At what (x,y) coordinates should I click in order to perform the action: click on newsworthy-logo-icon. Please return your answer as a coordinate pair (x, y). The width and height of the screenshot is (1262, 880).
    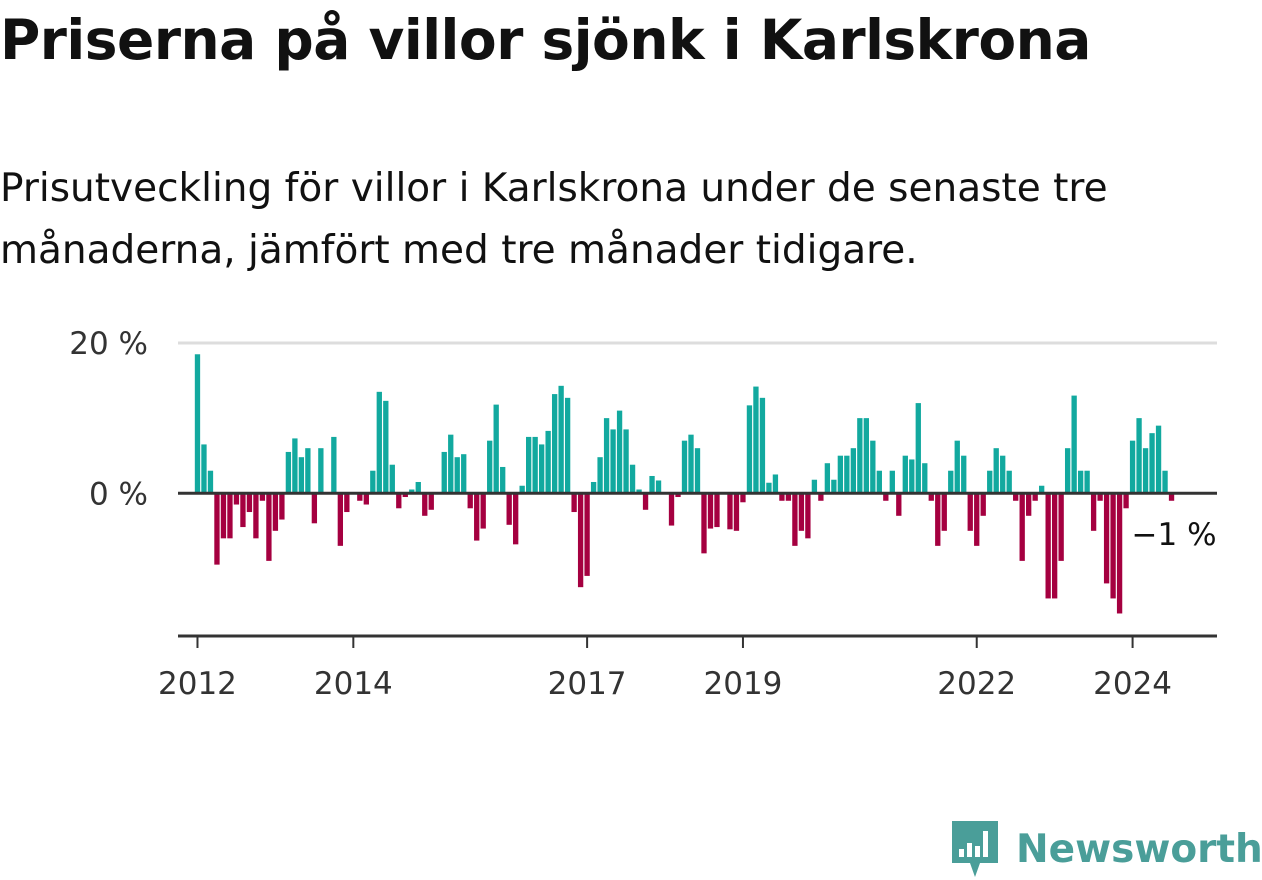
    Looking at the image, I should click on (975, 849).